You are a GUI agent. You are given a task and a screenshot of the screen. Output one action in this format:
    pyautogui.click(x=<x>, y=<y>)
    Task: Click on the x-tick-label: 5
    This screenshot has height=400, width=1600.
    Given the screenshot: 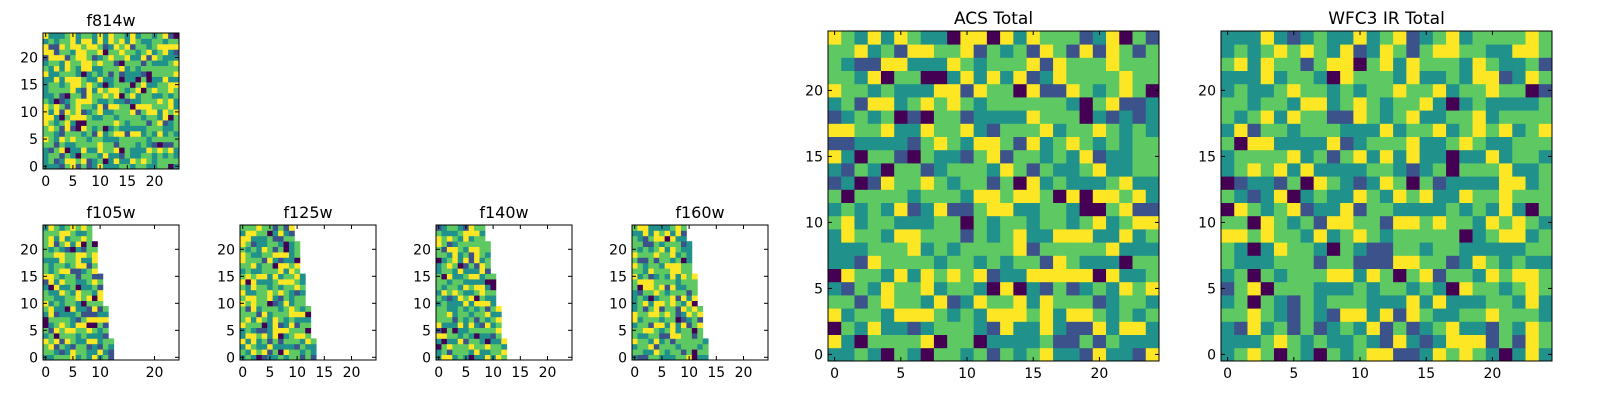 What is the action you would take?
    pyautogui.click(x=465, y=373)
    